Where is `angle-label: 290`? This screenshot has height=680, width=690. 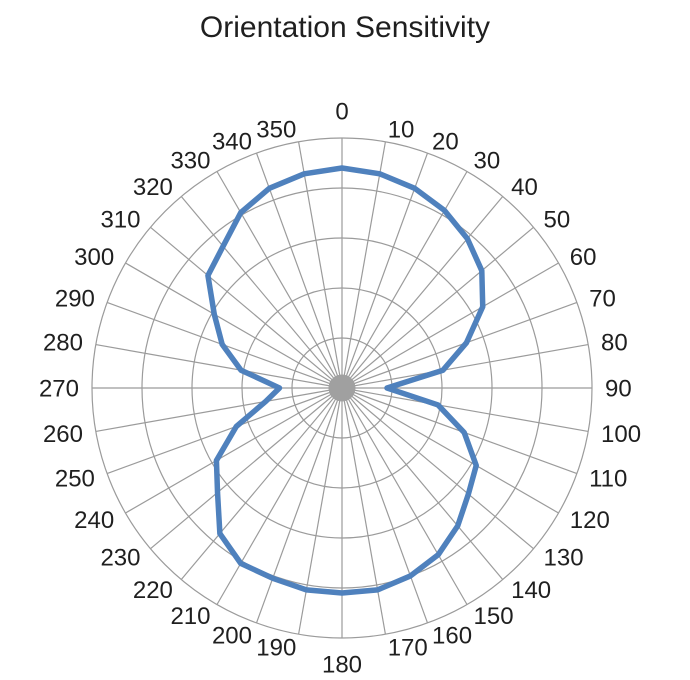 angle-label: 290 is located at coordinates (75, 298).